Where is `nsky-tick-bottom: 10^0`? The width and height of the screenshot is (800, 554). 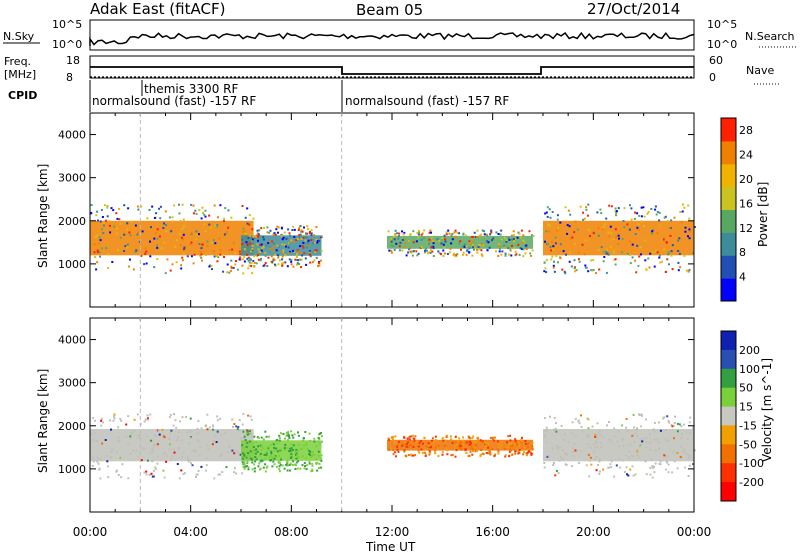
nsky-tick-bottom: 10^0 is located at coordinates (67, 44).